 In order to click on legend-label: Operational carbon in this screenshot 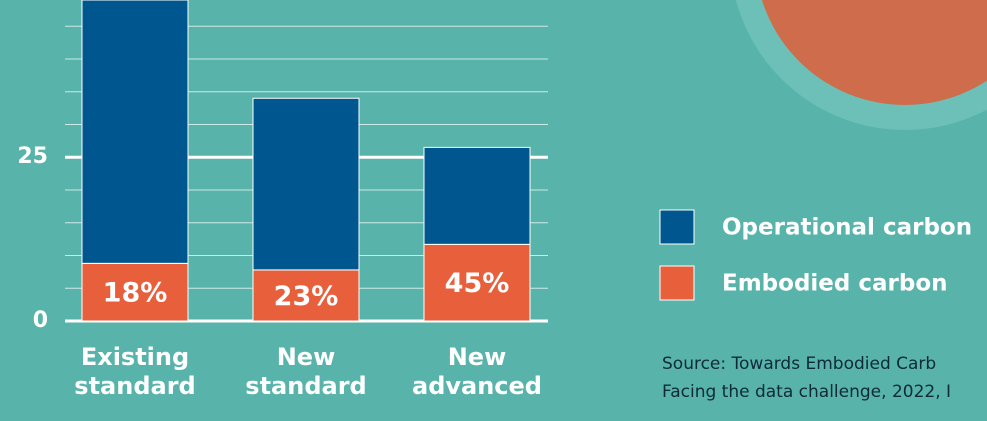, I will do `click(847, 228)`.